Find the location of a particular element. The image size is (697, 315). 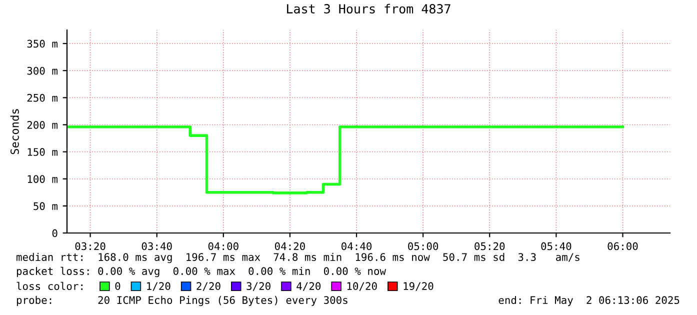

chart-title: Last 3 Hours from 4837 is located at coordinates (368, 9).